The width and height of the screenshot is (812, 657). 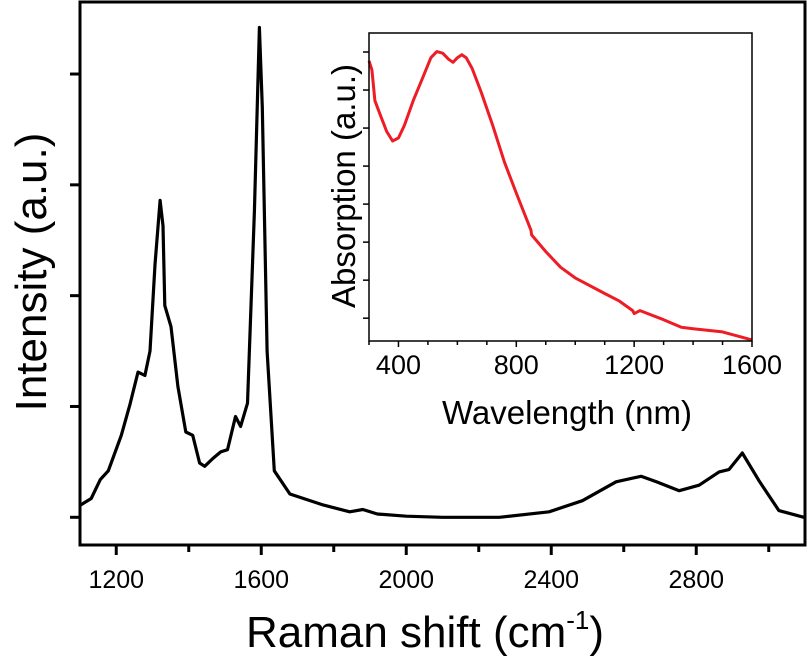 What do you see at coordinates (406, 580) in the screenshot?
I see `main-x-tick-label: 2000` at bounding box center [406, 580].